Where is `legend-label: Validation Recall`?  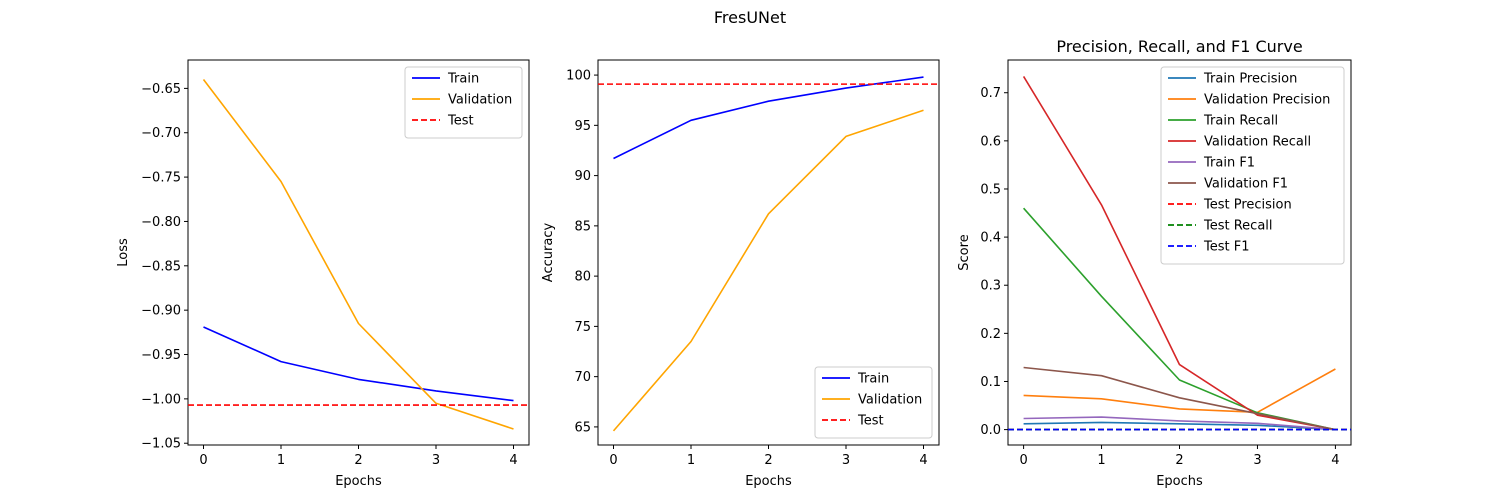 legend-label: Validation Recall is located at coordinates (1257, 142).